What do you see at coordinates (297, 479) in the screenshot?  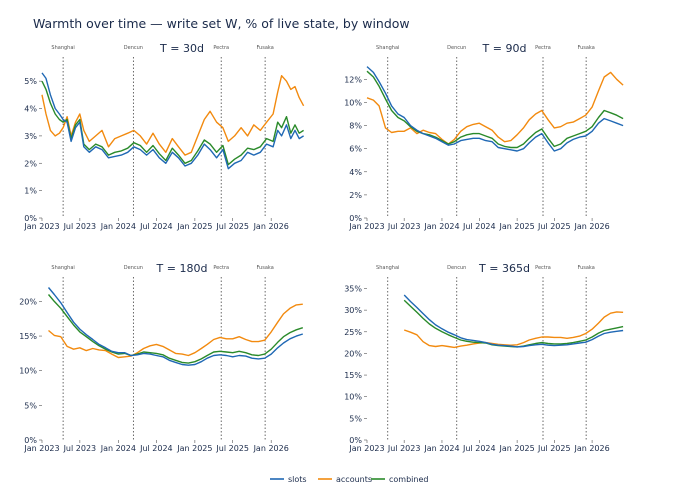 I see `legend-label: slots` at bounding box center [297, 479].